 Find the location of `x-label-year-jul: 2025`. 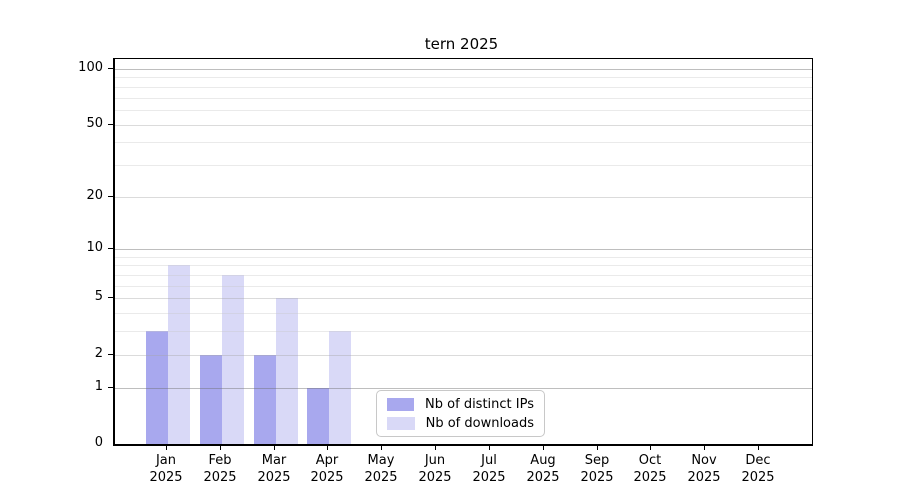

x-label-year-jul: 2025 is located at coordinates (489, 477).